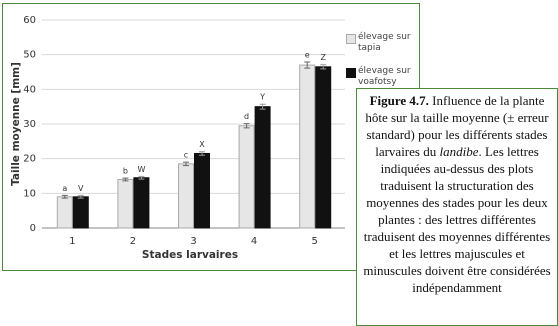  What do you see at coordinates (193, 241) in the screenshot?
I see `x-tick-label: 3` at bounding box center [193, 241].